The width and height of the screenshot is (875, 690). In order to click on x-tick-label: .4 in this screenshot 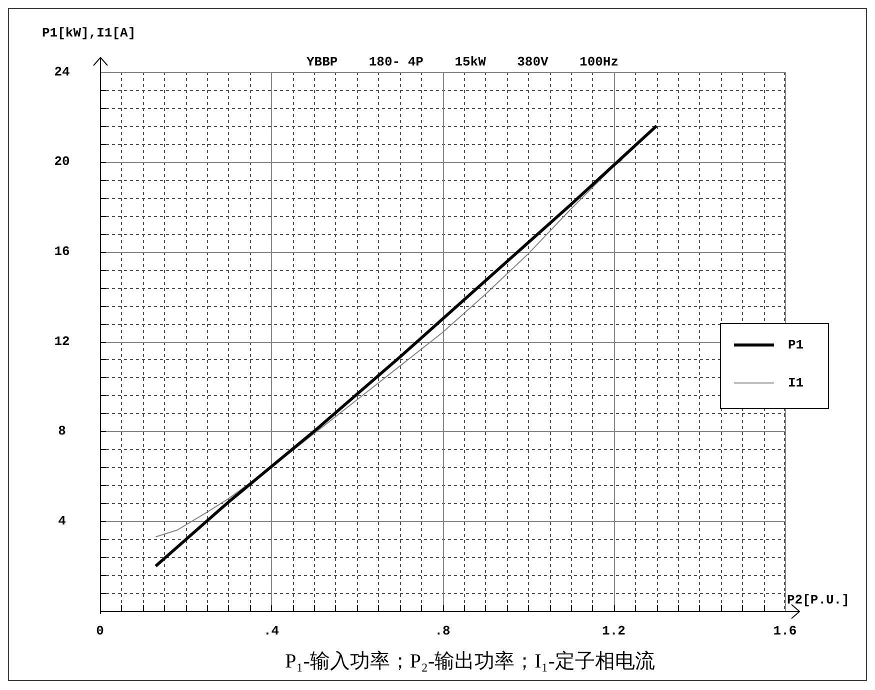, I will do `click(271, 630)`.